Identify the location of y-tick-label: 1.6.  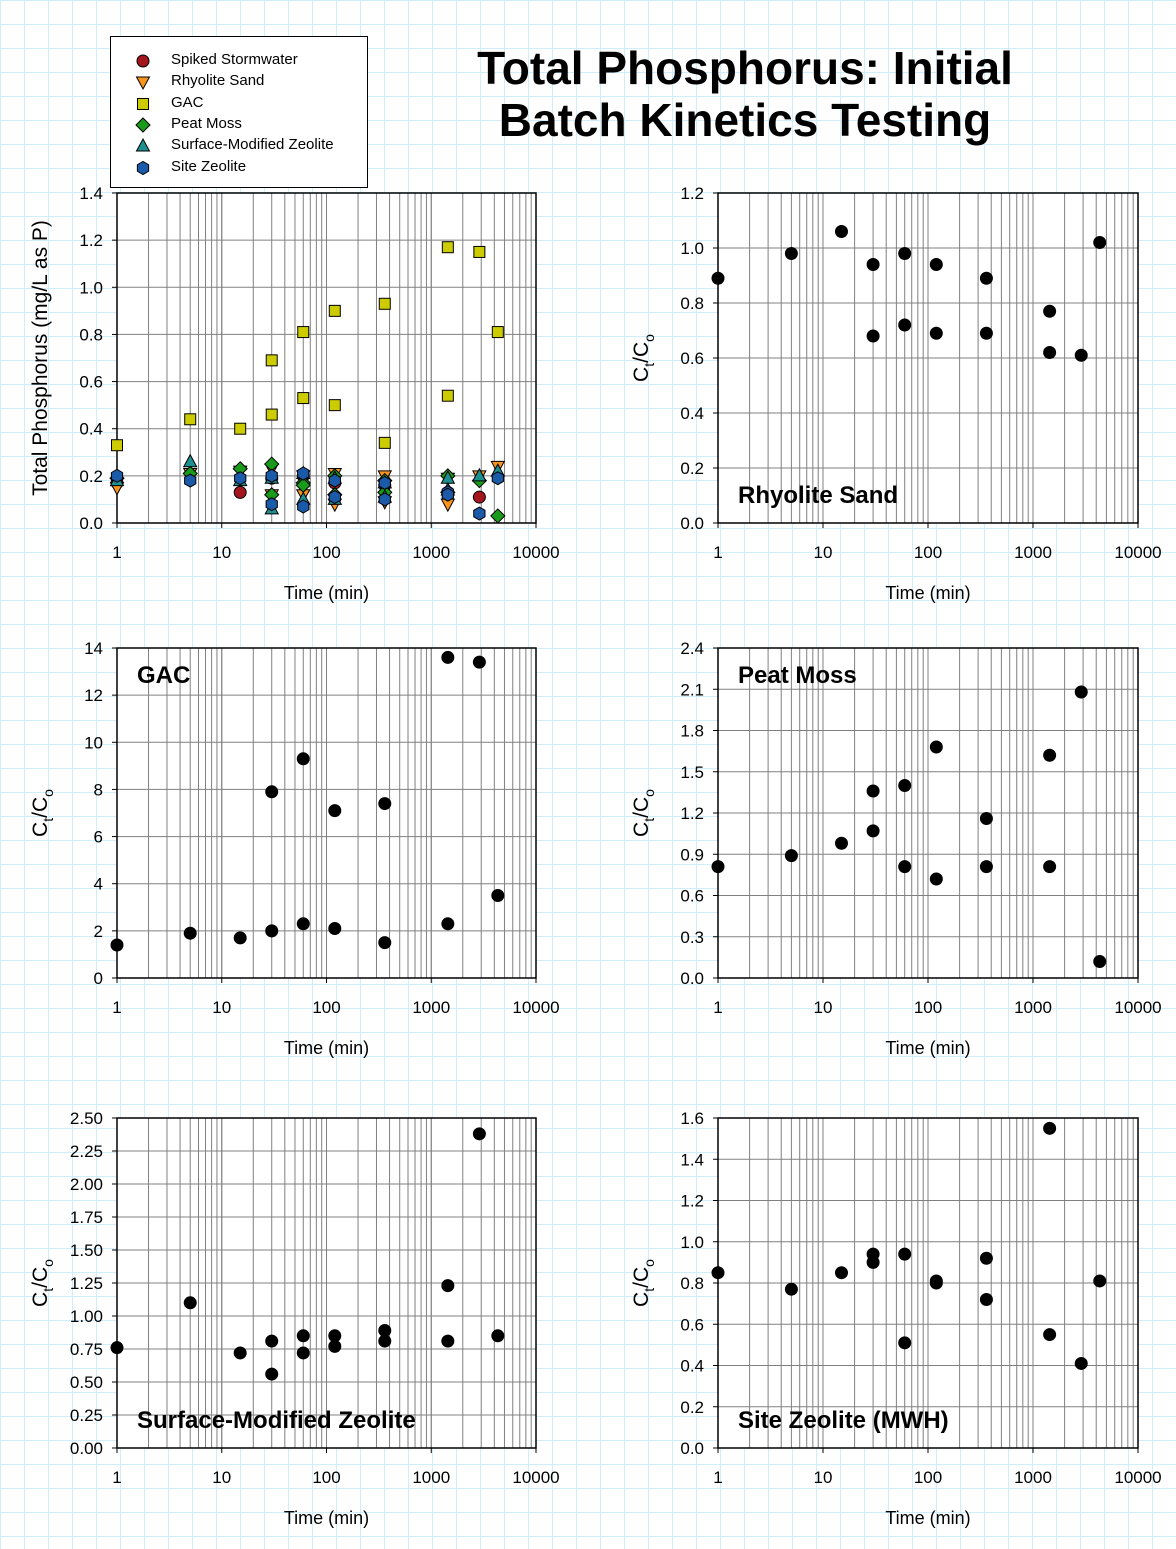
(692, 1118).